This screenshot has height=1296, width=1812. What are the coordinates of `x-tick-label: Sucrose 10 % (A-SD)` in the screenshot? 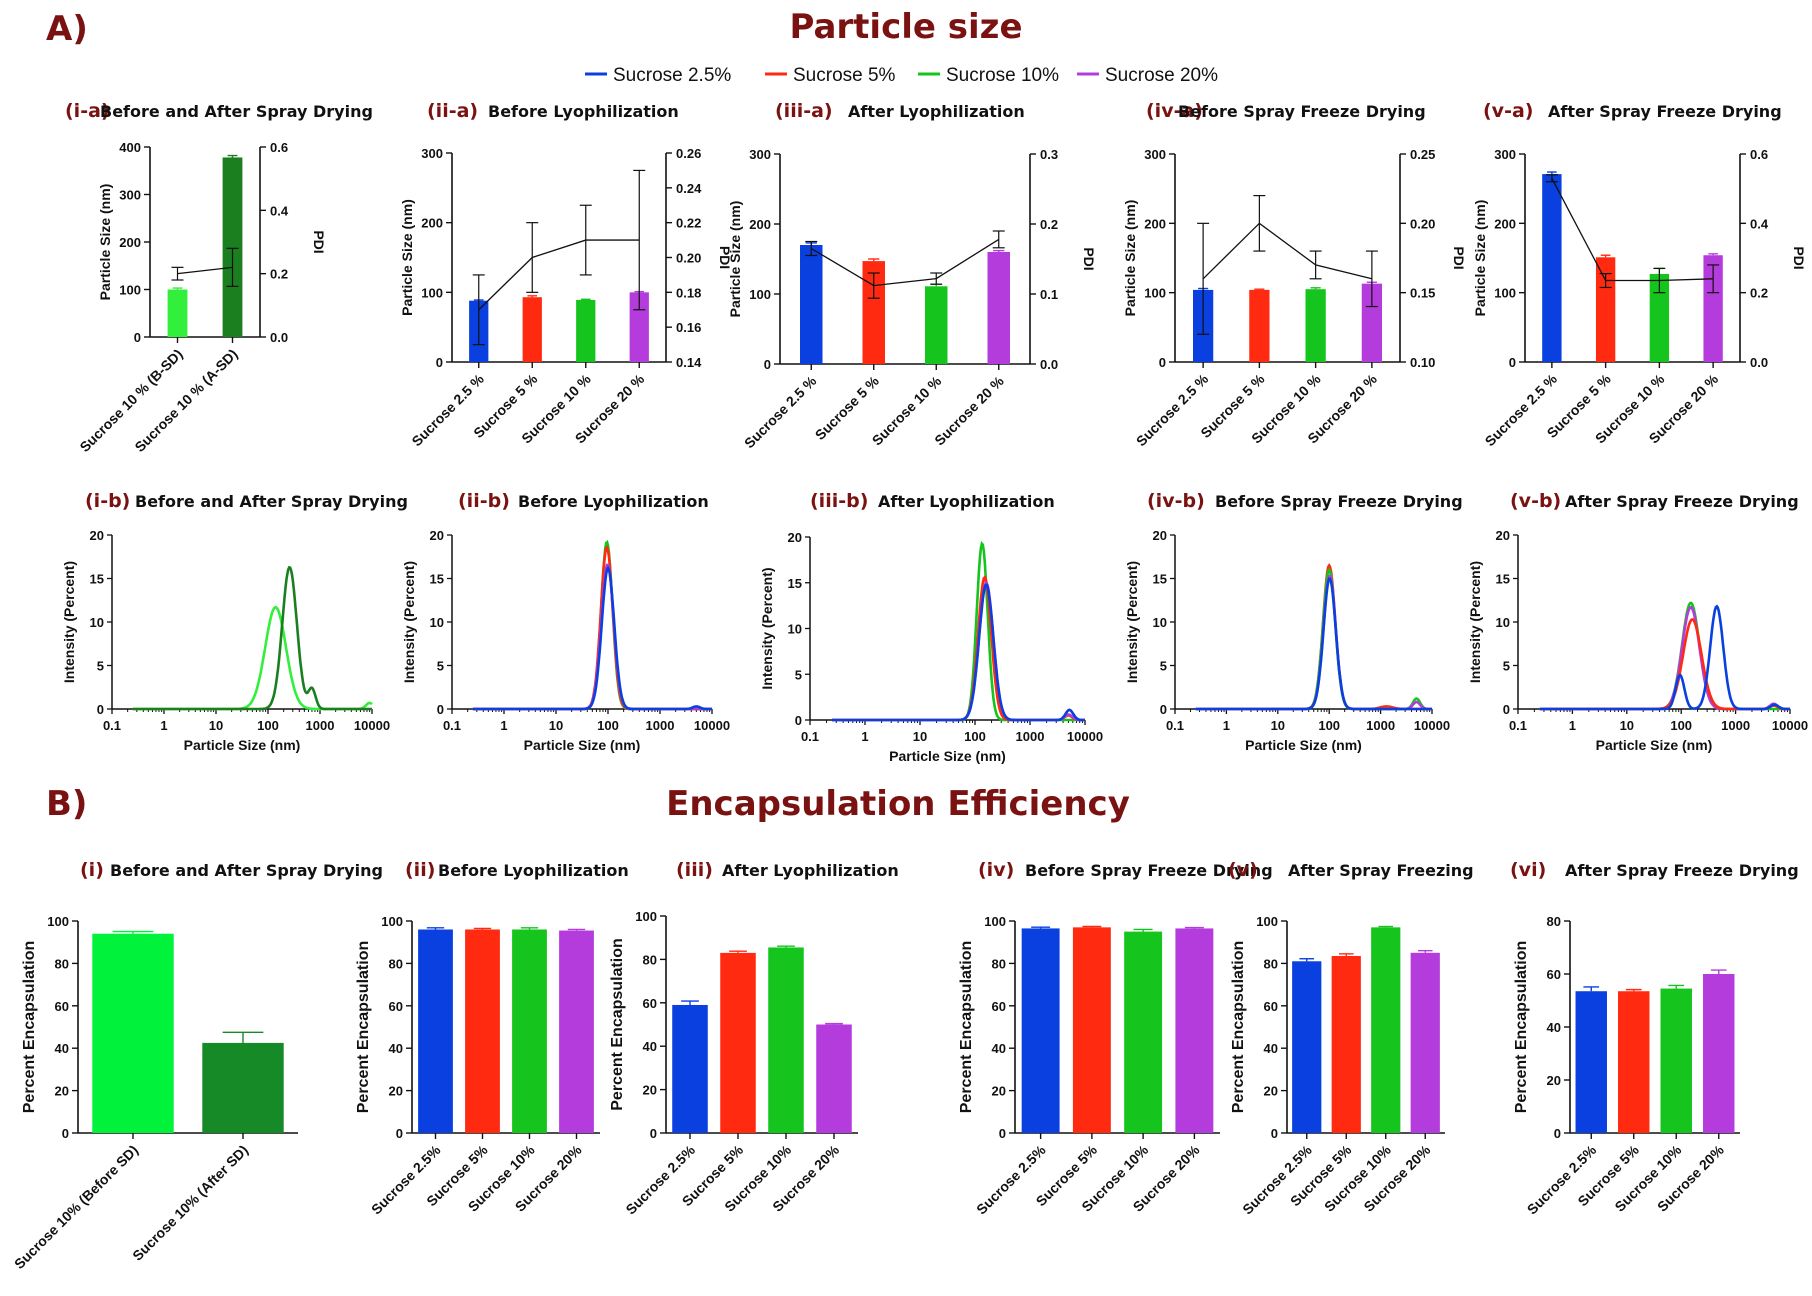 It's located at (185, 400).